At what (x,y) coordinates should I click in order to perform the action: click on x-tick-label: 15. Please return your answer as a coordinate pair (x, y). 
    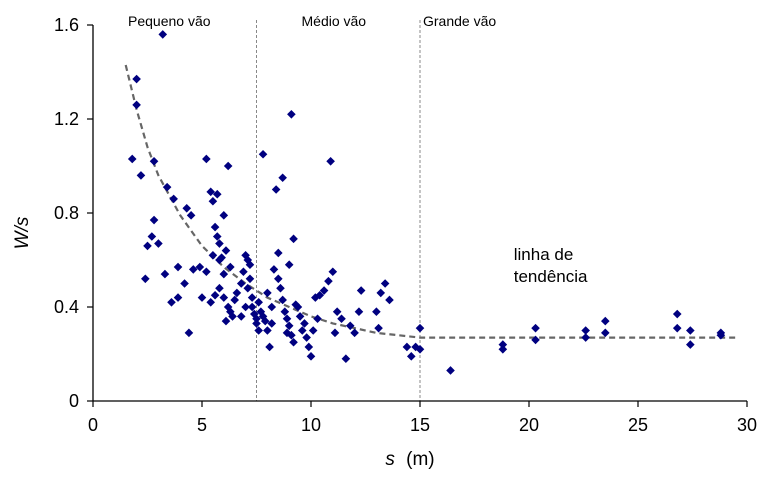
    Looking at the image, I should click on (420, 425).